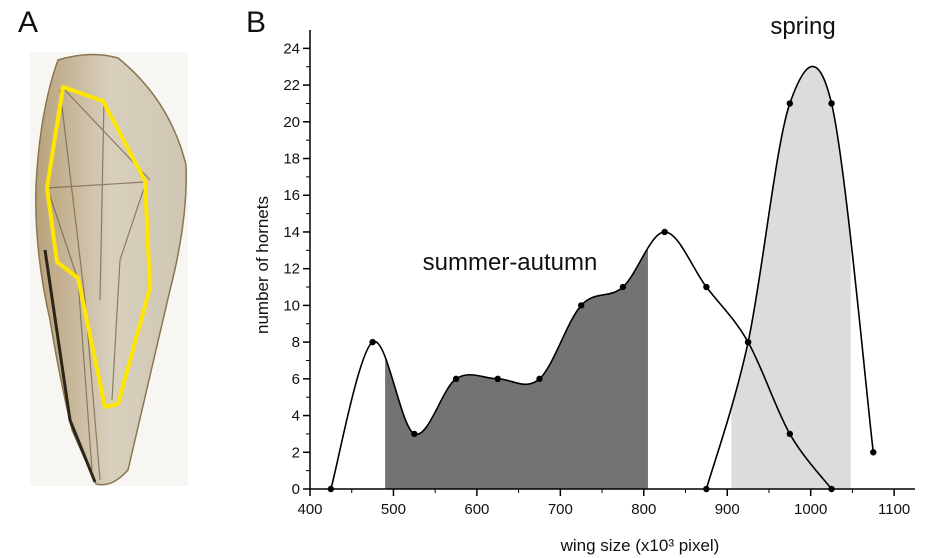  Describe the element at coordinates (296, 416) in the screenshot. I see `y-tick-label: 4` at that location.